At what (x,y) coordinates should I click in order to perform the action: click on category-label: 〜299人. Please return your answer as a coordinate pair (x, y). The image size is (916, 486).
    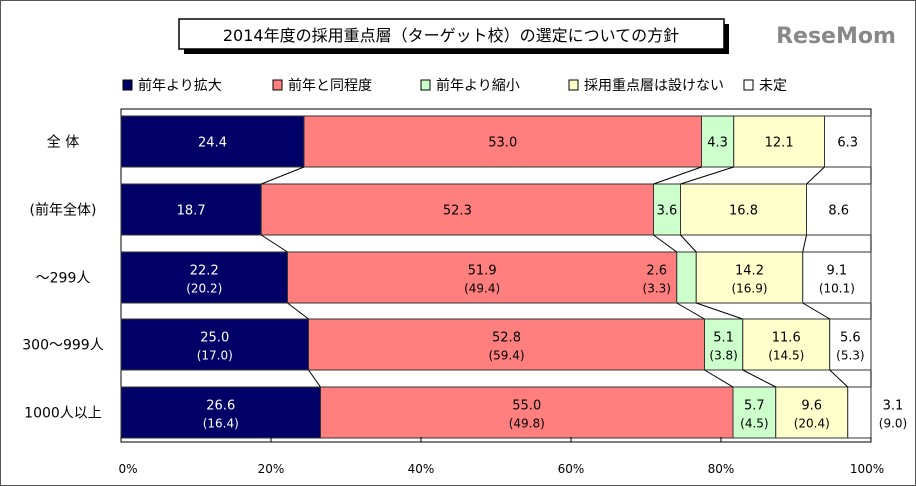
    Looking at the image, I should click on (63, 279).